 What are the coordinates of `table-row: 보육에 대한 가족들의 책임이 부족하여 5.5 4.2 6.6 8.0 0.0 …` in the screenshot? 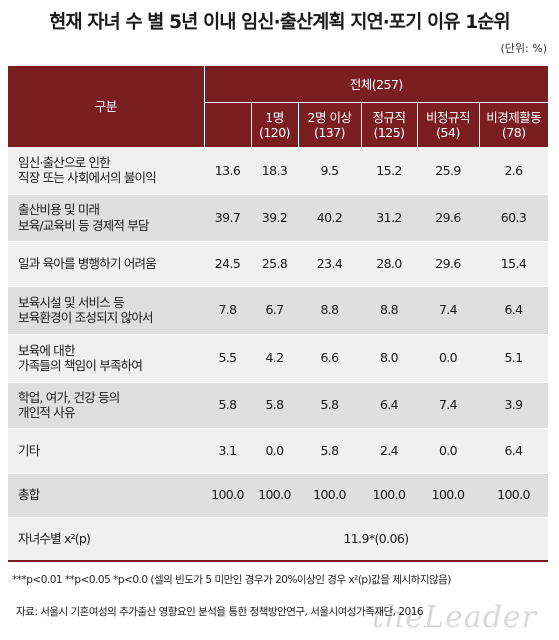 It's located at (278, 358).